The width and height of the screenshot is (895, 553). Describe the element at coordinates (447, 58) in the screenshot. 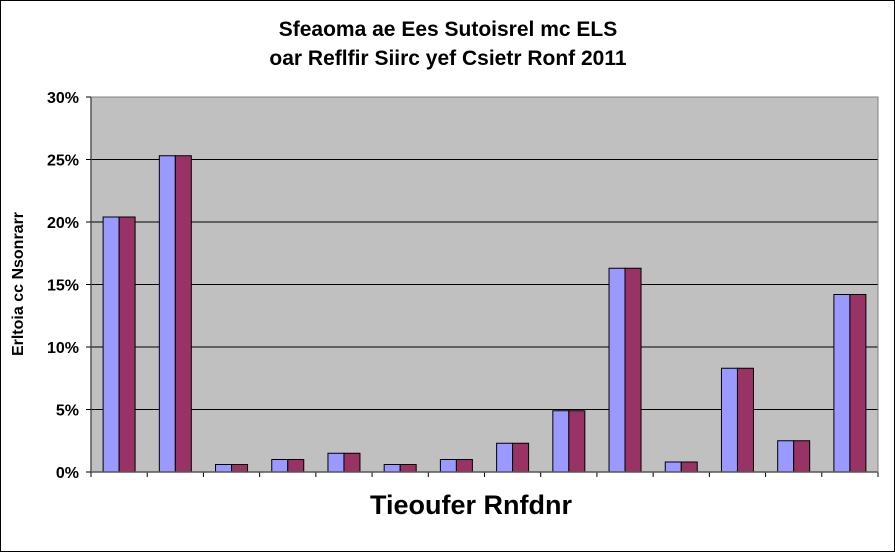

I see `chart-title-line-2: oar Reflfir Siirc yef Csietr Ronf 2011` at that location.